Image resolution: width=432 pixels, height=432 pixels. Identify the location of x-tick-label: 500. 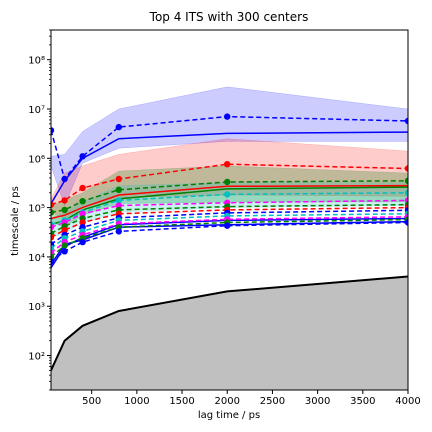
(91, 401).